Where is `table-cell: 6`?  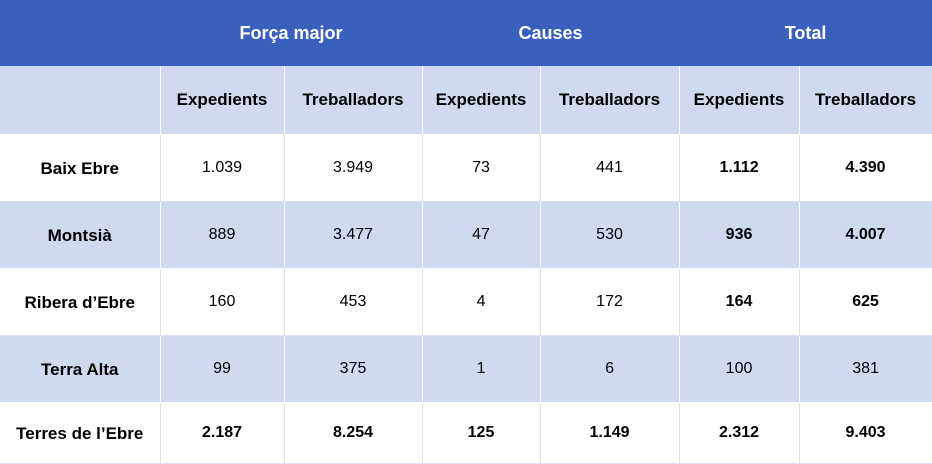
table-cell: 6 is located at coordinates (610, 369).